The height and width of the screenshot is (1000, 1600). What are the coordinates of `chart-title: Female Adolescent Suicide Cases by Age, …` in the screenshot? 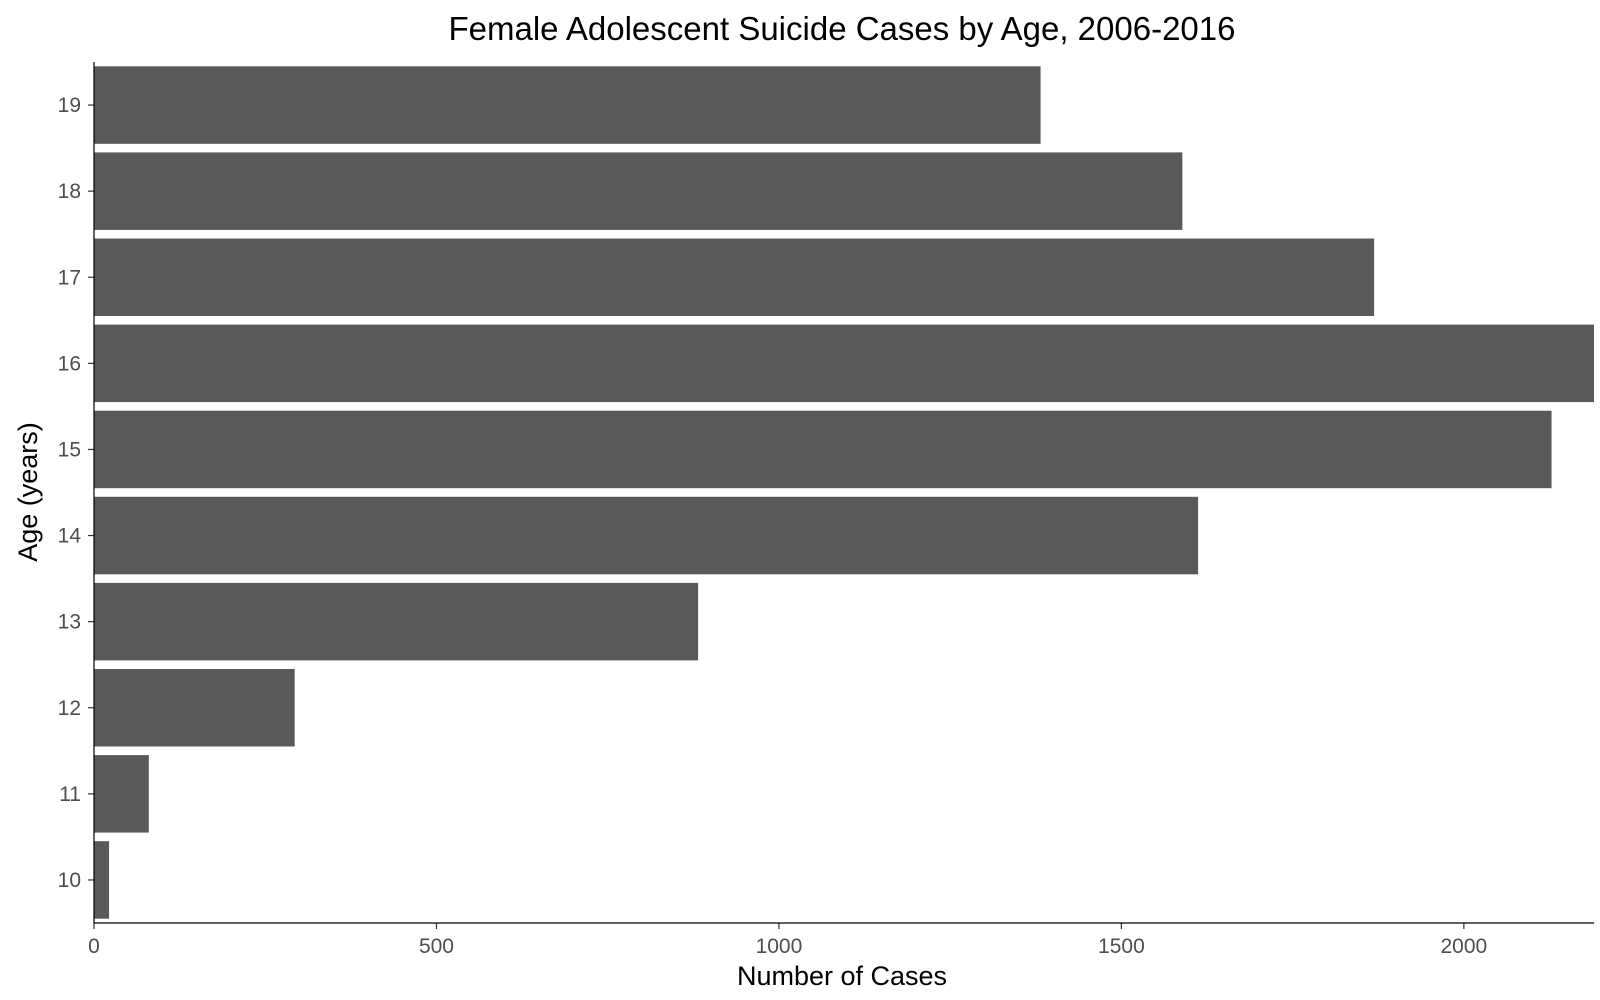 It's located at (841, 28).